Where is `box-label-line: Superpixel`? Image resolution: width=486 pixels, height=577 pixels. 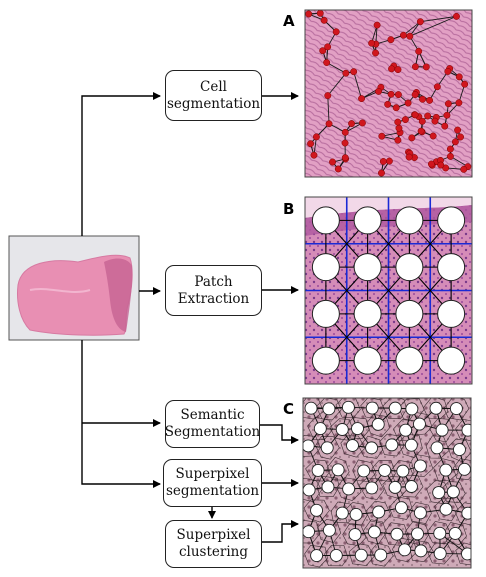
box-label-line: Superpixel is located at coordinates (212, 474).